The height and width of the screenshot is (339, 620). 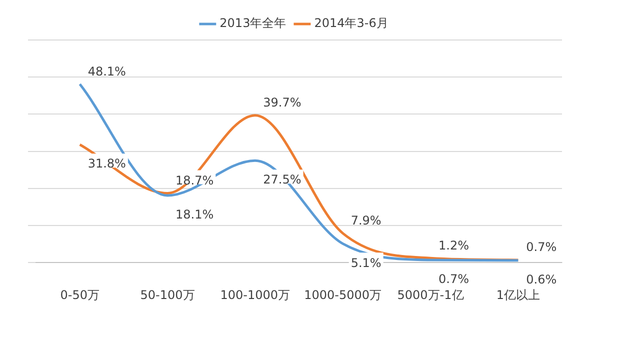 What do you see at coordinates (351, 23) in the screenshot?
I see `legend-label: 2014年3-6月` at bounding box center [351, 23].